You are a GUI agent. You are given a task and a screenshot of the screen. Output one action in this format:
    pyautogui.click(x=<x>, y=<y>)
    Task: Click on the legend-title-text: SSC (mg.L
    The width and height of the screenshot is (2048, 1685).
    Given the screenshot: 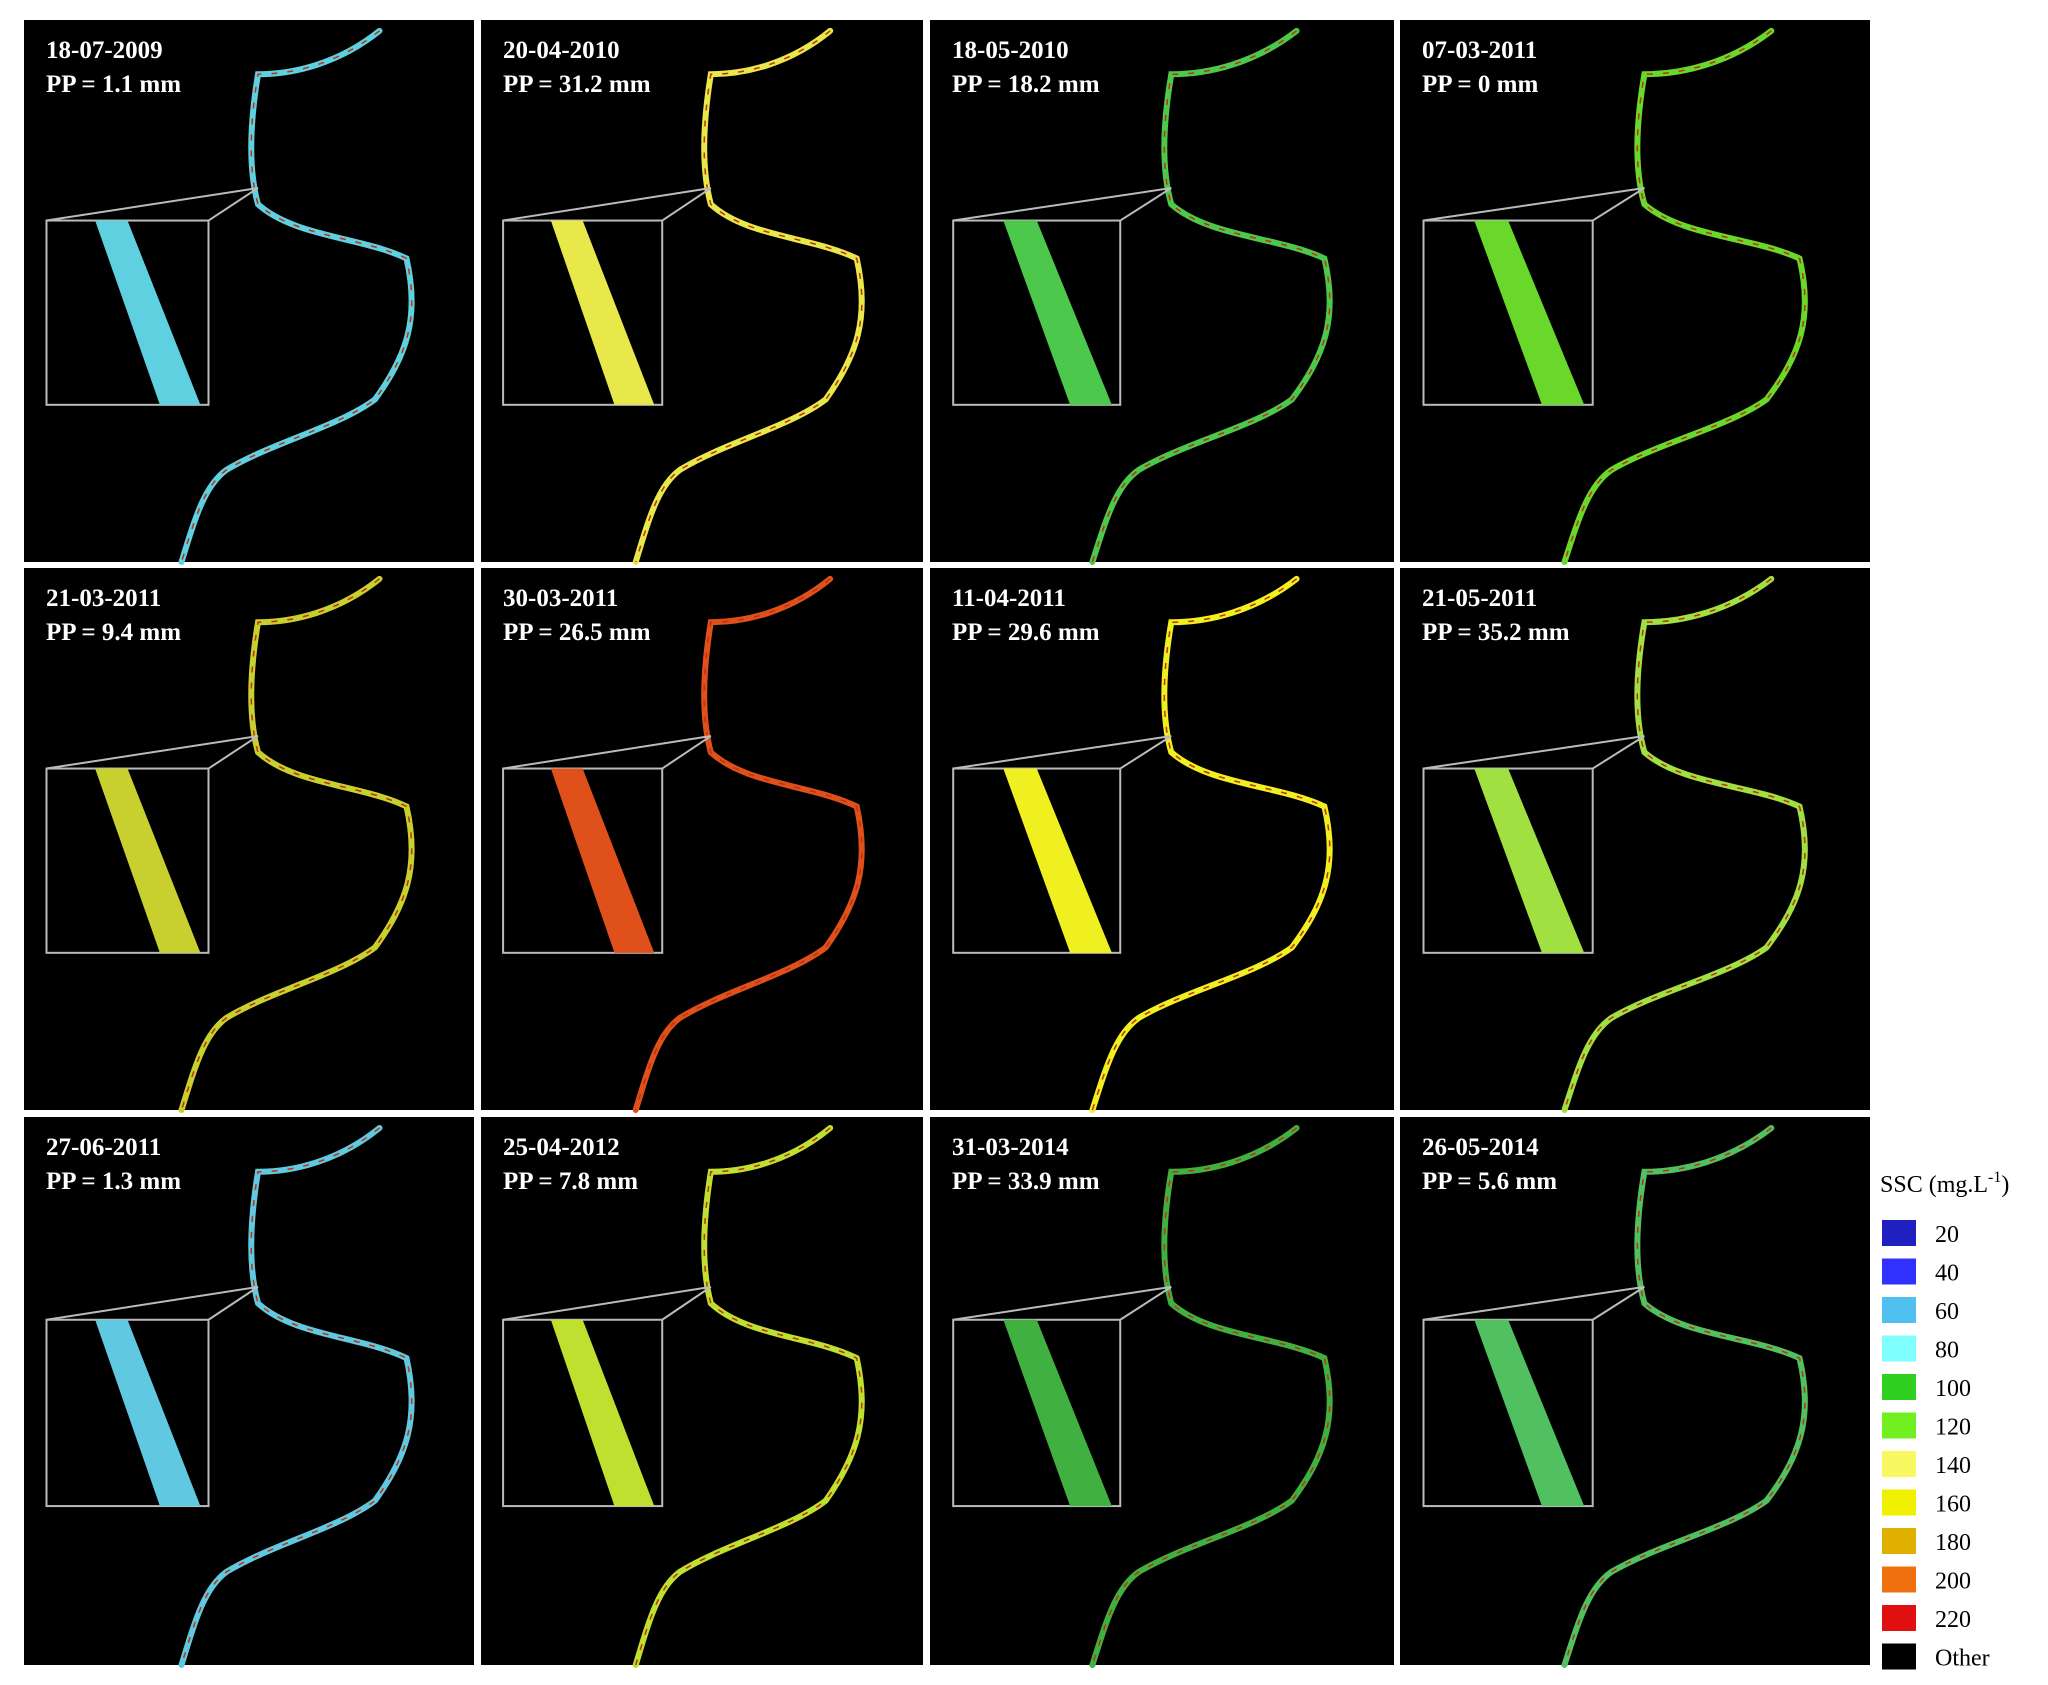 What is the action you would take?
    pyautogui.click(x=1934, y=1185)
    